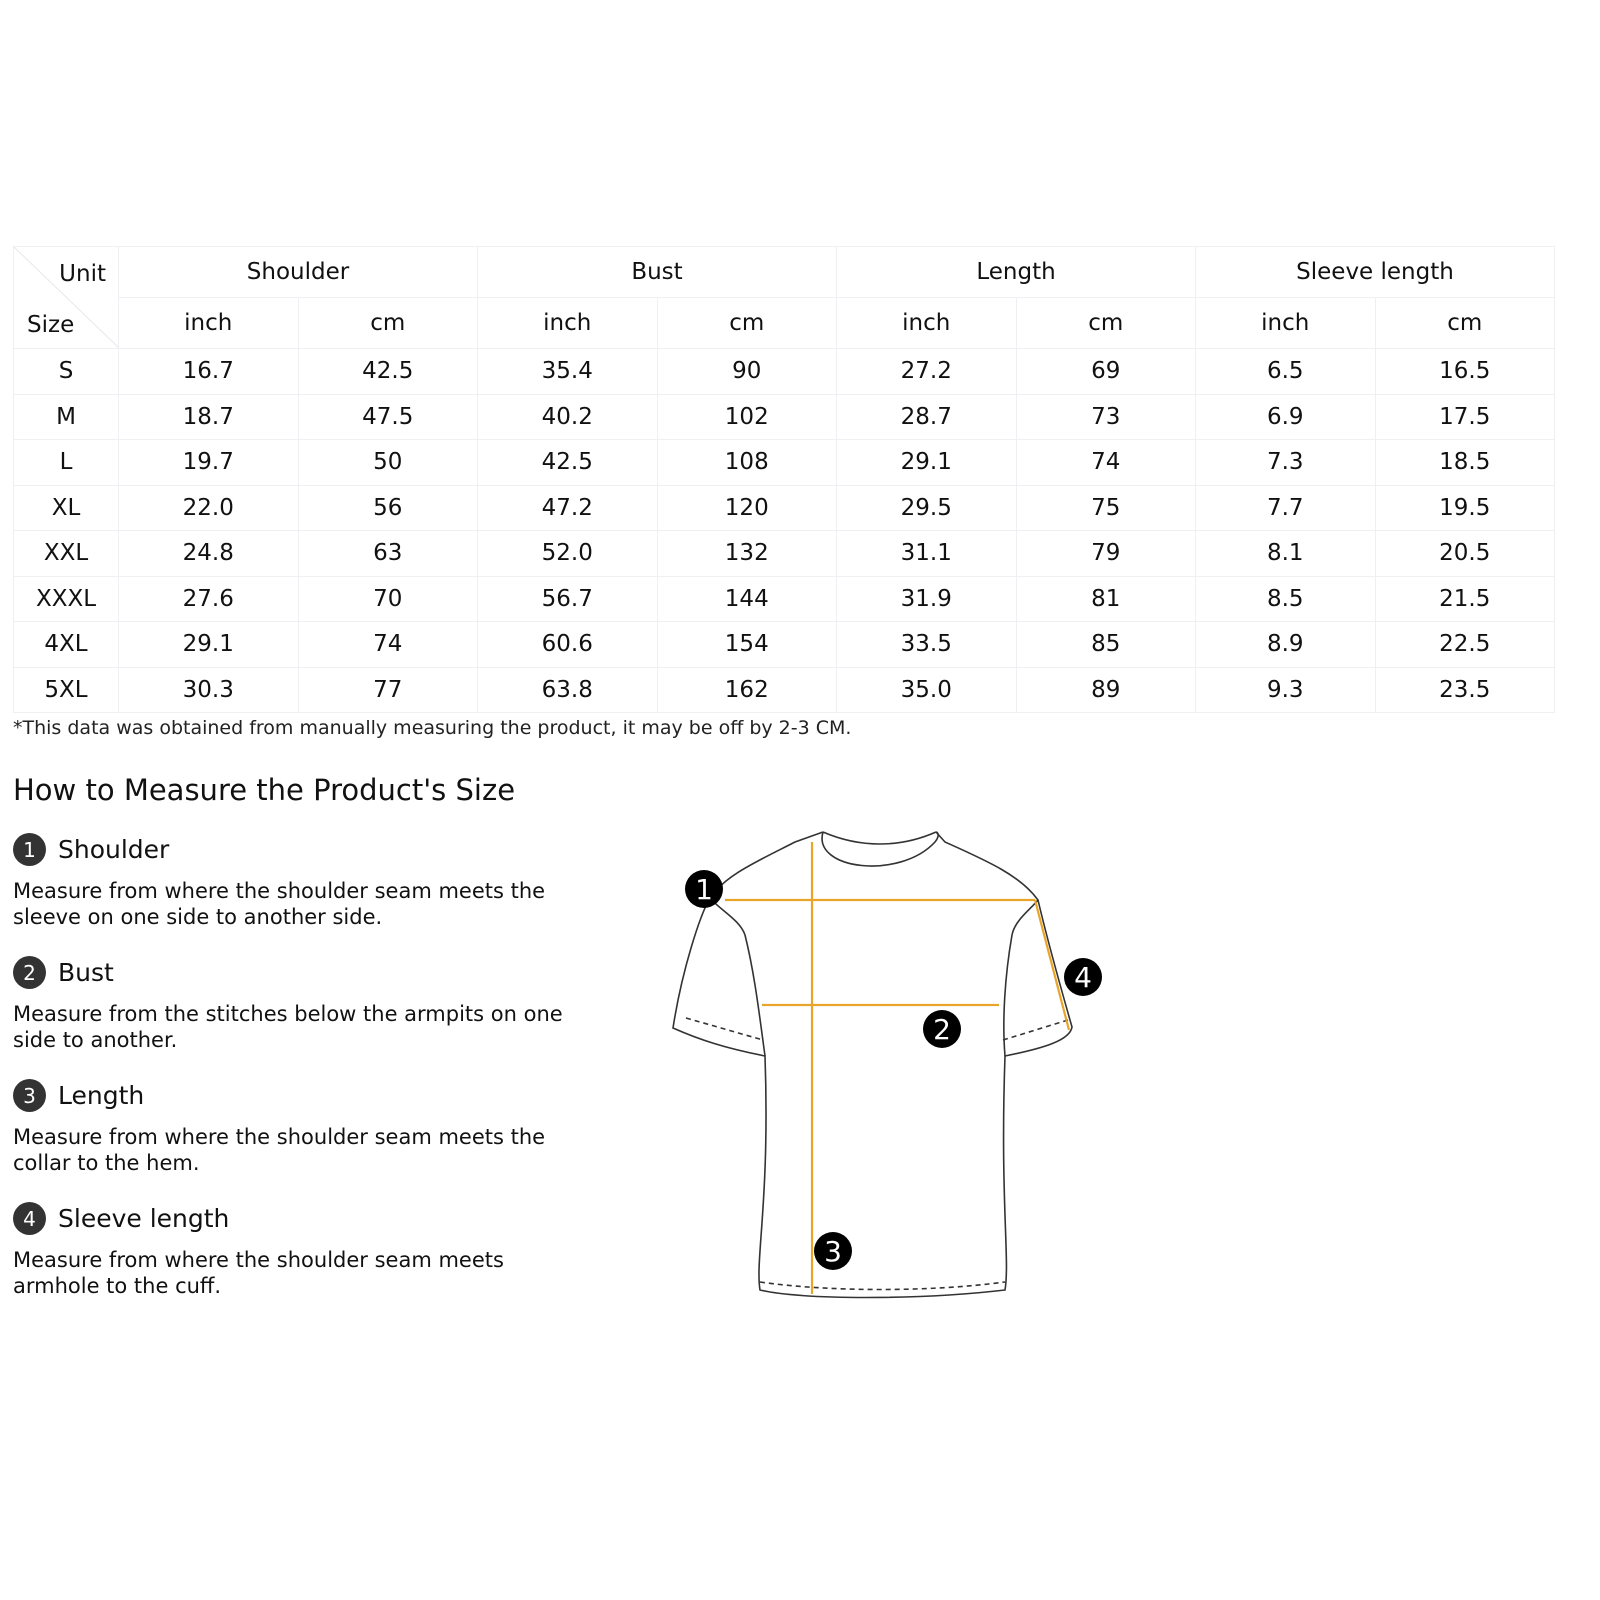 Image resolution: width=1600 pixels, height=1600 pixels. What do you see at coordinates (208, 507) in the screenshot?
I see `value-cell: 22.0` at bounding box center [208, 507].